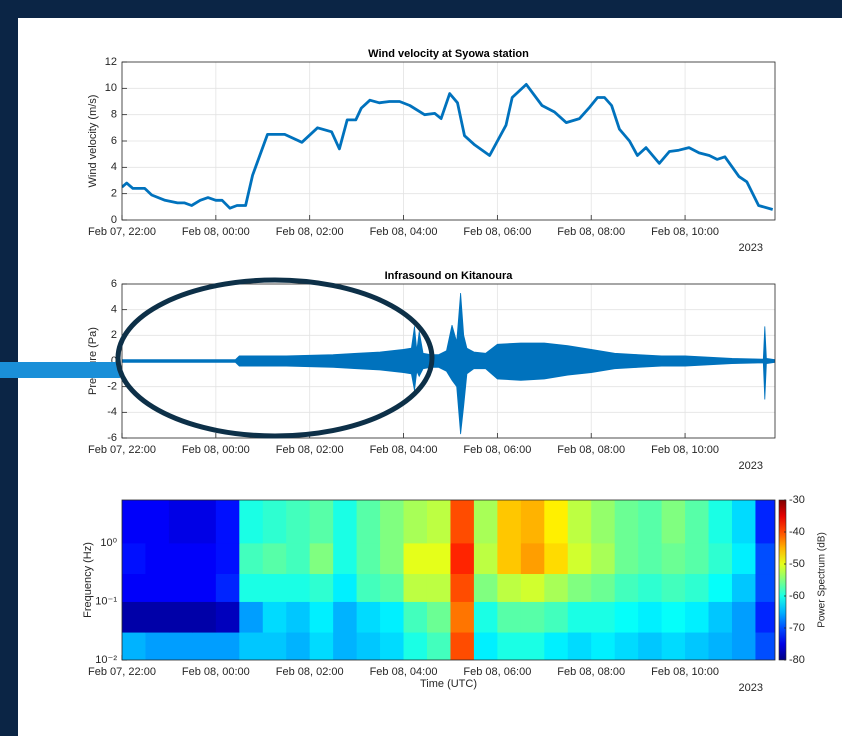 This screenshot has width=842, height=741. Describe the element at coordinates (111, 62) in the screenshot. I see `y-tick-label: 12` at that location.